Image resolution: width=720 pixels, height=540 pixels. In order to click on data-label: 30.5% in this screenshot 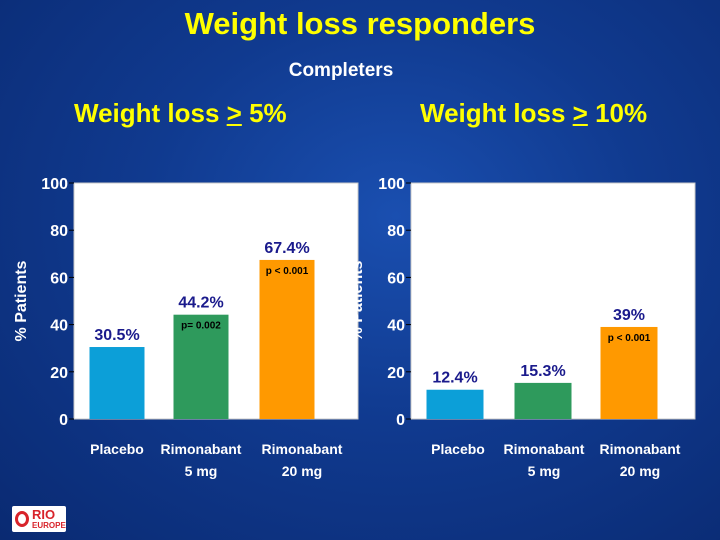, I will do `click(116, 335)`.